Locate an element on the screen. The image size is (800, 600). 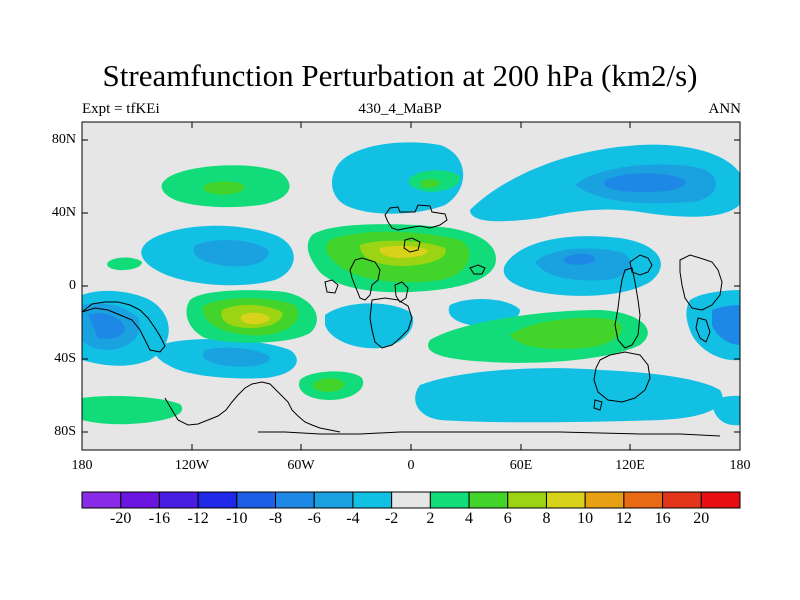
contour-neg-south-america-inner is located at coordinates (236, 357).